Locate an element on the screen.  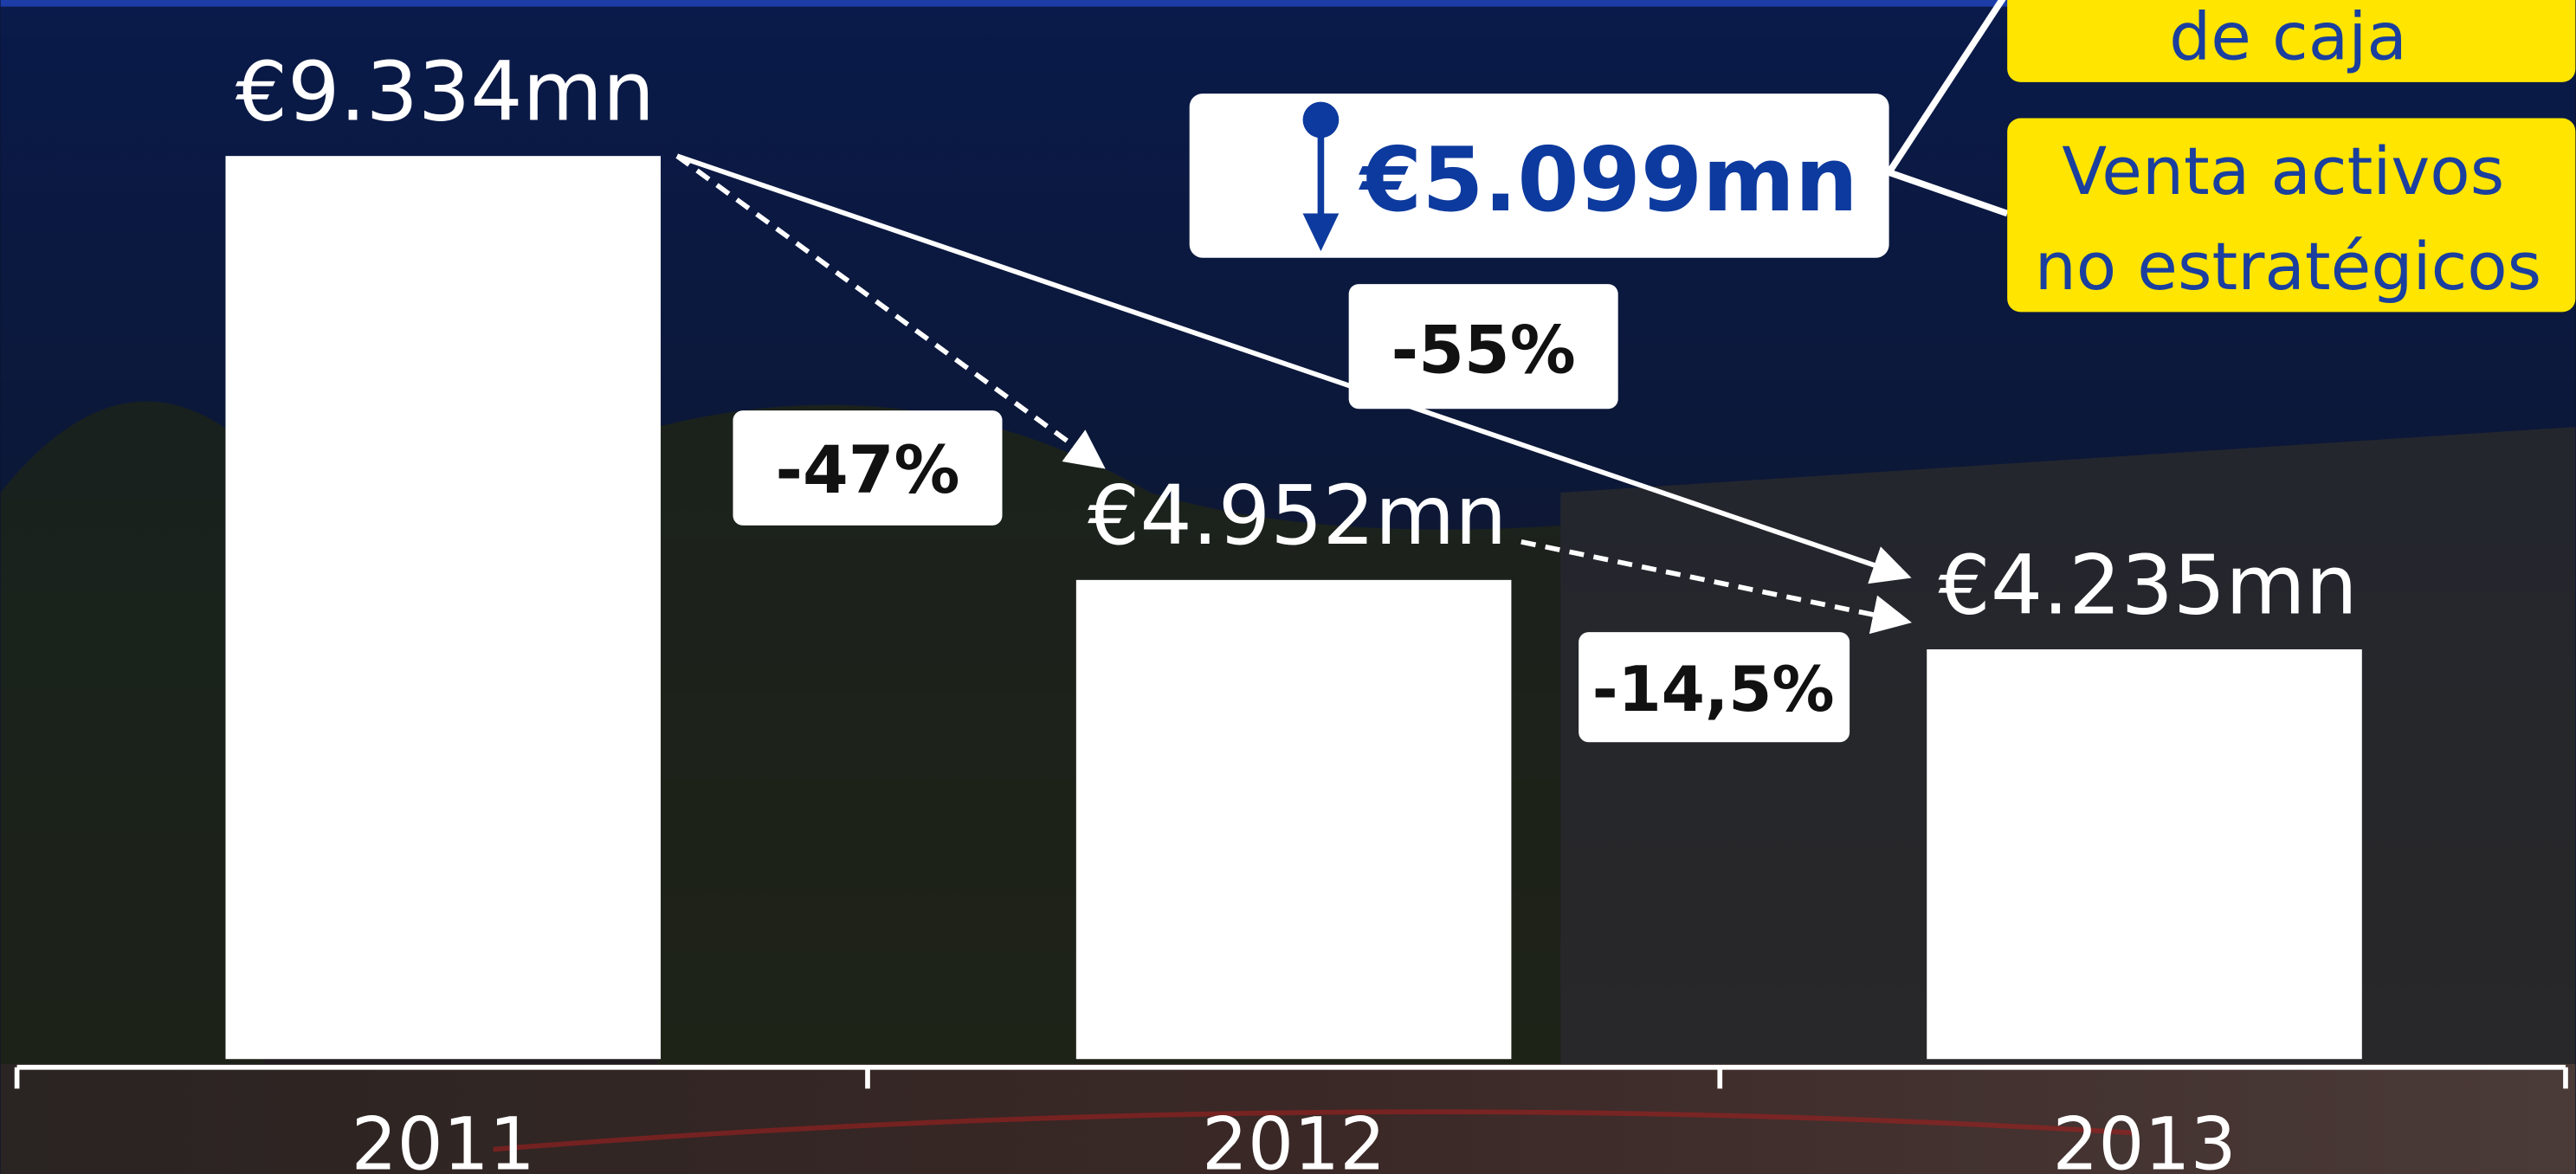
value-label: €4.235mn is located at coordinates (2148, 586).